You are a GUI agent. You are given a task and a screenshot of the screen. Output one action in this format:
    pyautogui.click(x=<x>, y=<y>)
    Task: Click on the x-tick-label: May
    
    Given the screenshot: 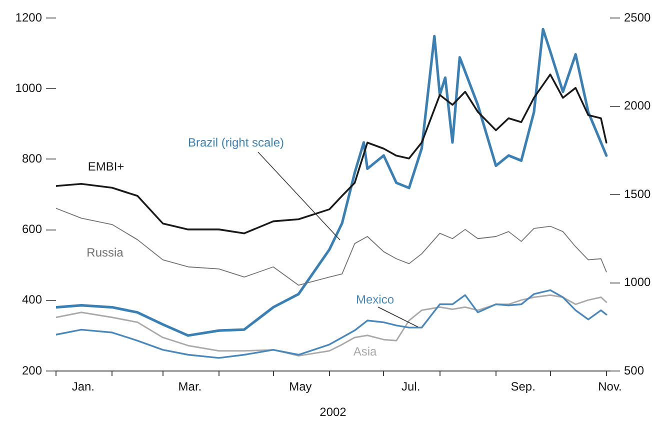 What is the action you would take?
    pyautogui.click(x=300, y=387)
    